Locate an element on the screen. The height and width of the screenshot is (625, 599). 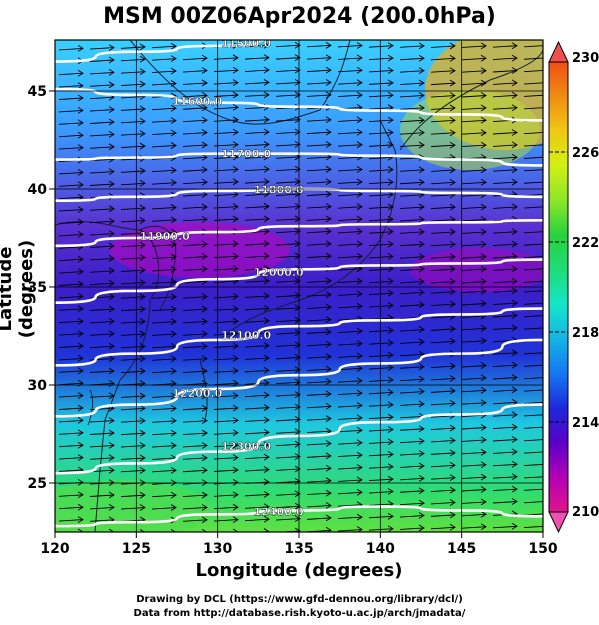
y-tick-label: 40 is located at coordinates (38, 190).